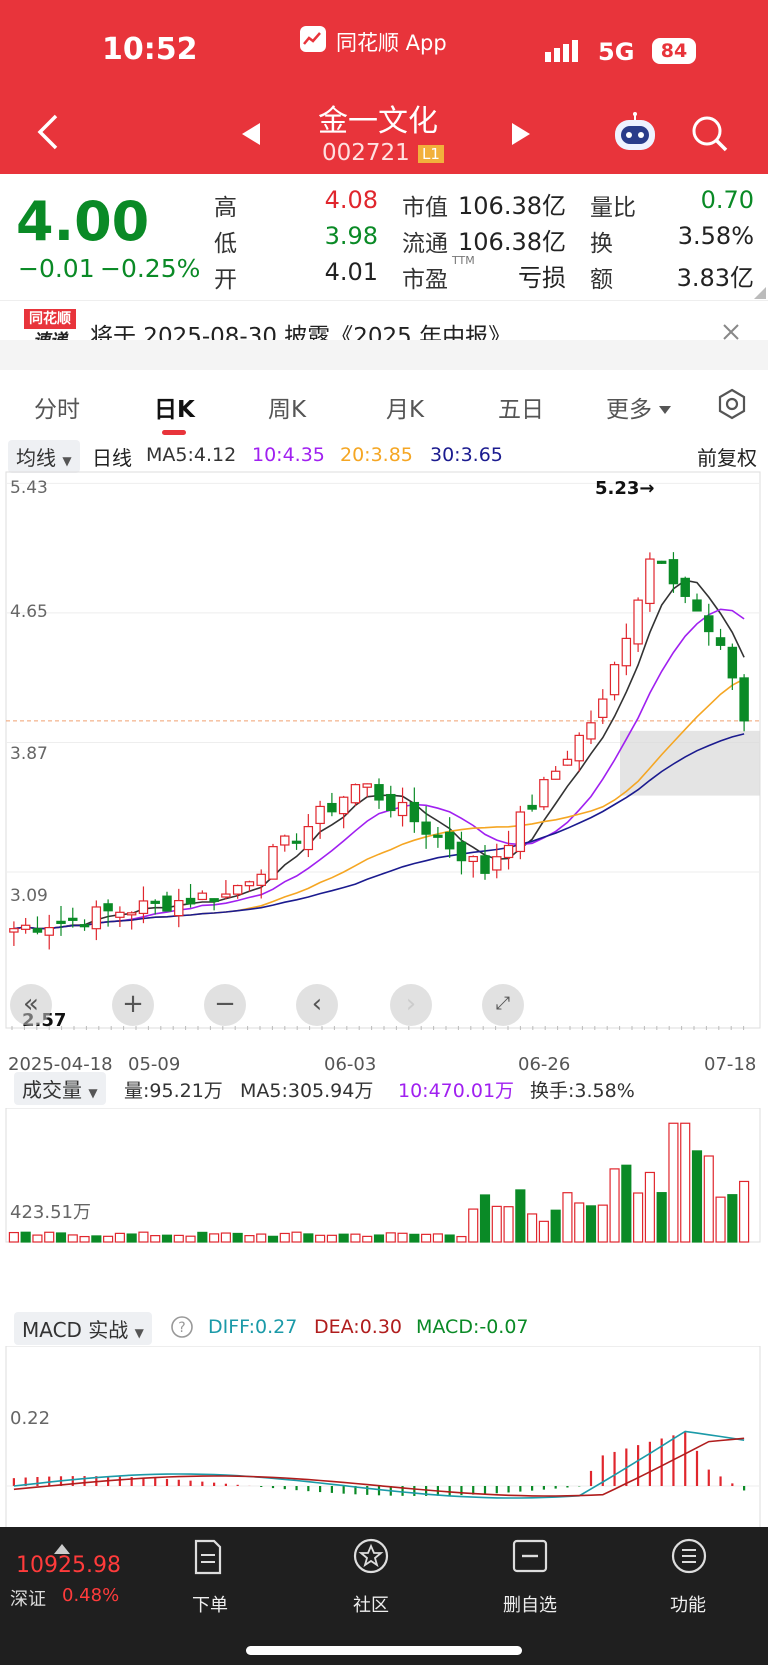  What do you see at coordinates (60, 1088) in the screenshot?
I see `volume-indicator-select: 成交量 ▼` at bounding box center [60, 1088].